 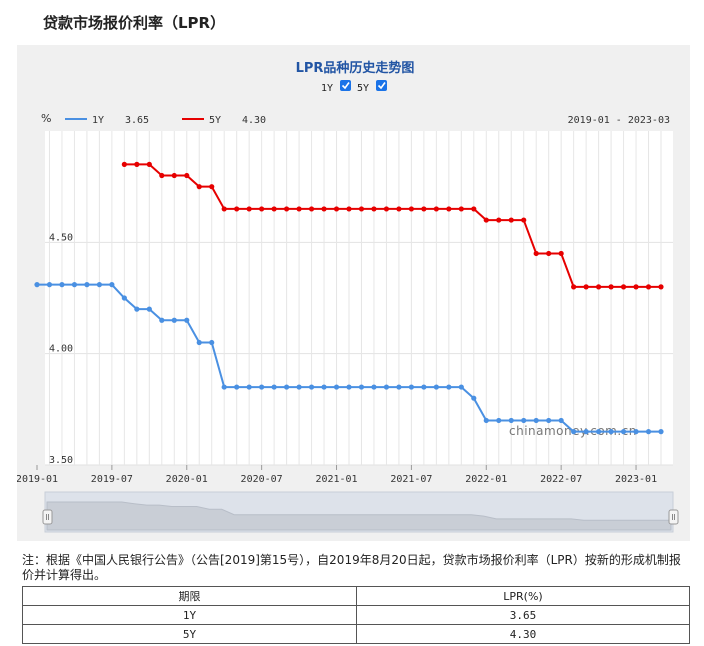 What do you see at coordinates (381, 85) in the screenshot?
I see `toggle-5y-checkbox` at bounding box center [381, 85].